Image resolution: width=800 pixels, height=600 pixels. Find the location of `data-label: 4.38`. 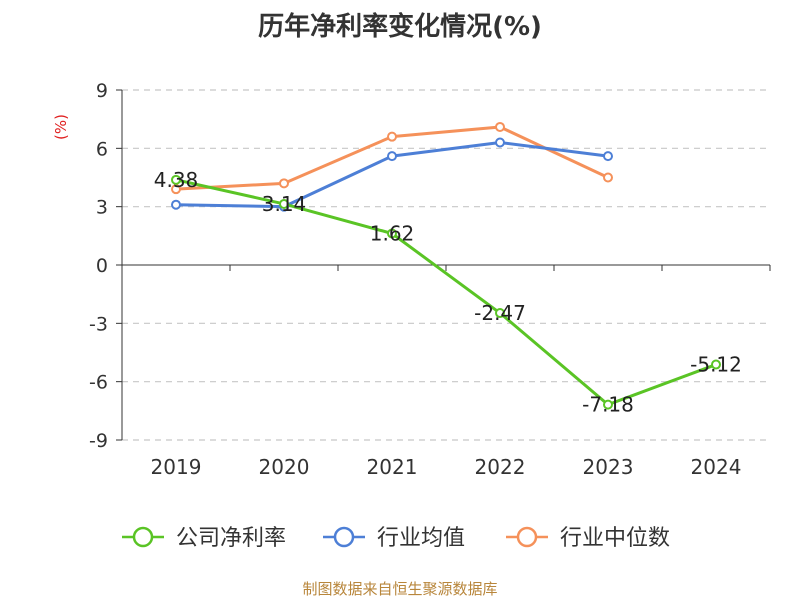

data-label: 4.38 is located at coordinates (176, 180).